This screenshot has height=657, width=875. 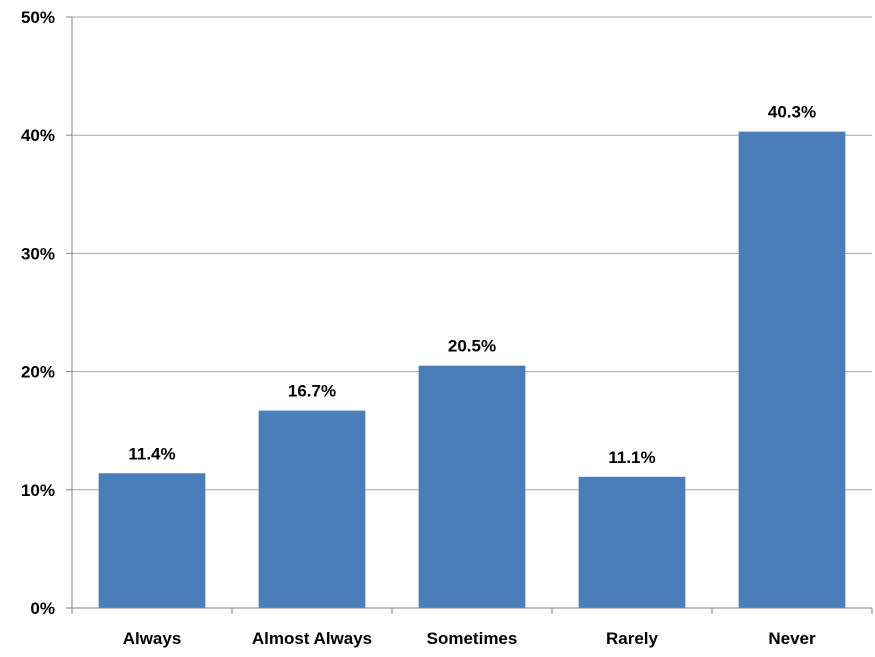 I want to click on x-category-label: Almost Always, so click(x=312, y=638).